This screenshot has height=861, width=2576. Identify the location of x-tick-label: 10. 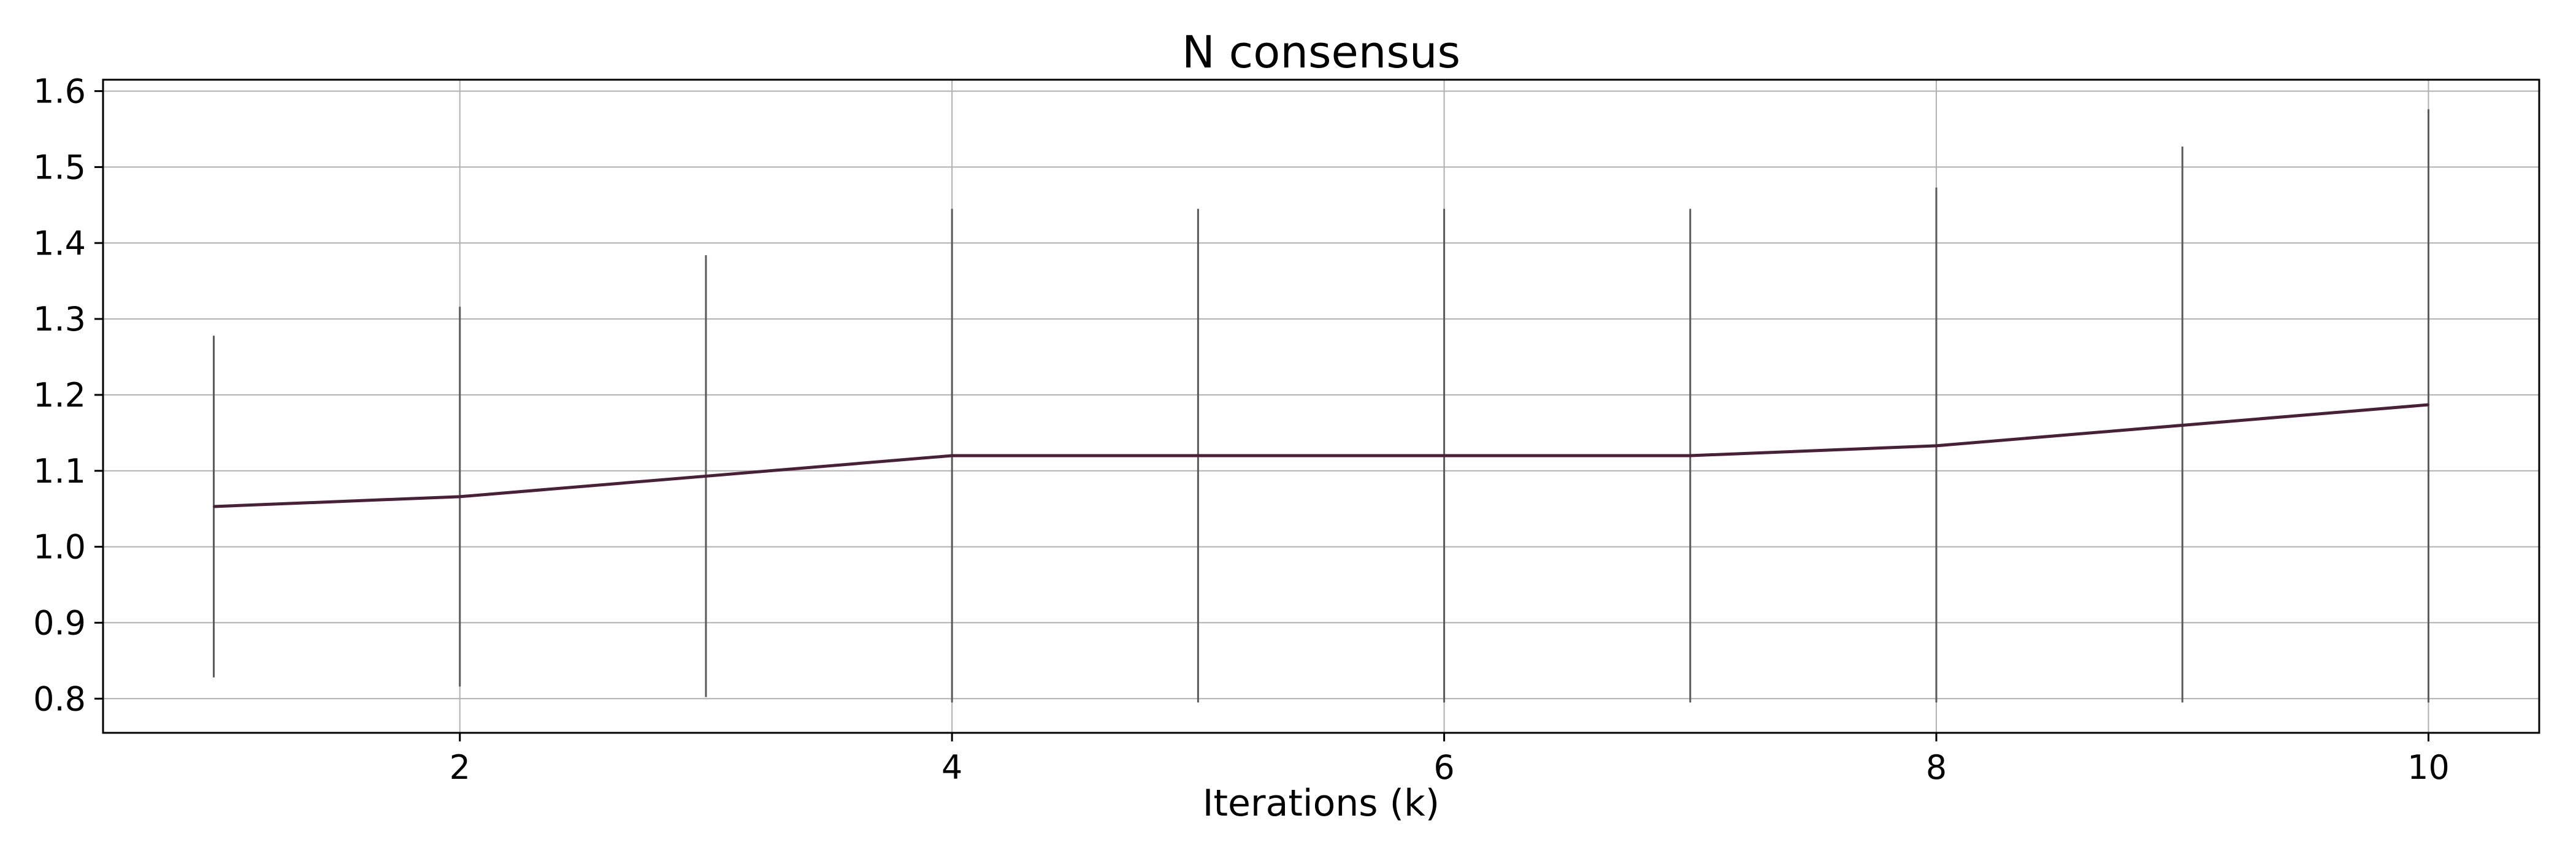
(2428, 767).